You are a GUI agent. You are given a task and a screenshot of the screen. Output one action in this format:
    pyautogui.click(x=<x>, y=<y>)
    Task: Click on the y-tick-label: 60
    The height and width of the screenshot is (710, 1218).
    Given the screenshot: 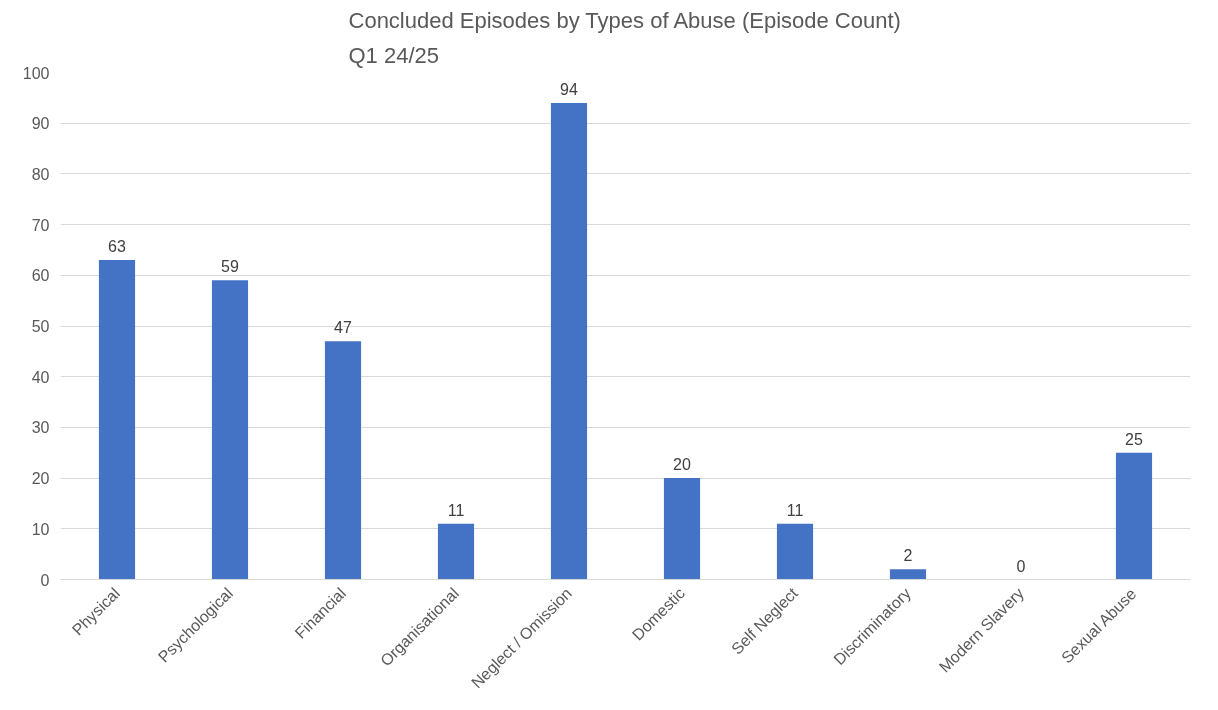 What is the action you would take?
    pyautogui.click(x=40, y=276)
    